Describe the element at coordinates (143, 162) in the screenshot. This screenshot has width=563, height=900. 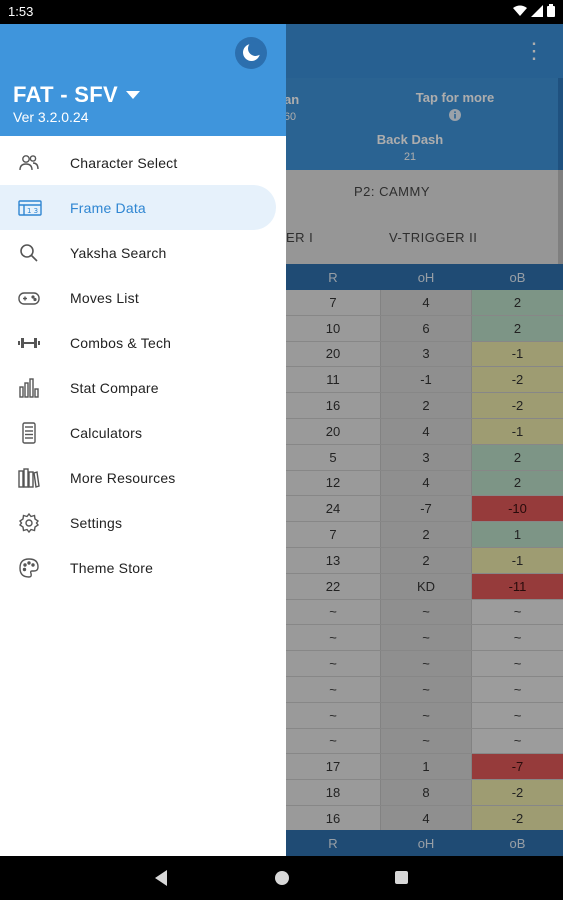
I see `nav-item-character-select: Character Select` at that location.